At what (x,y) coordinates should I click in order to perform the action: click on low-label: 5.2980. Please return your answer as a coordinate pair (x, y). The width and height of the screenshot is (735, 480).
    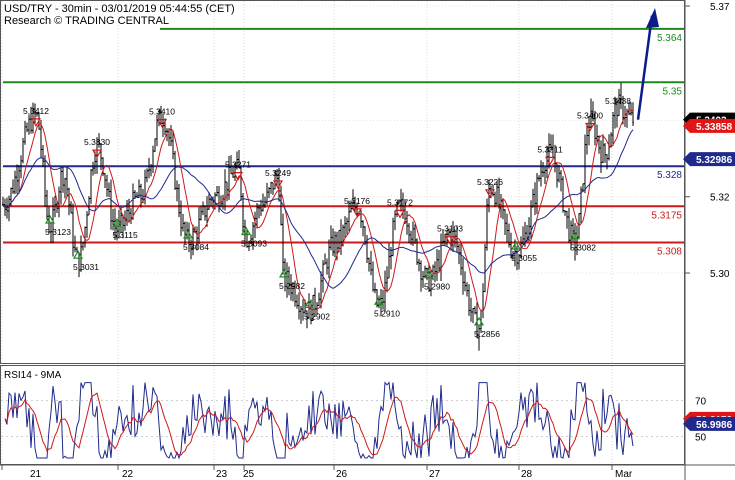
    Looking at the image, I should click on (437, 287).